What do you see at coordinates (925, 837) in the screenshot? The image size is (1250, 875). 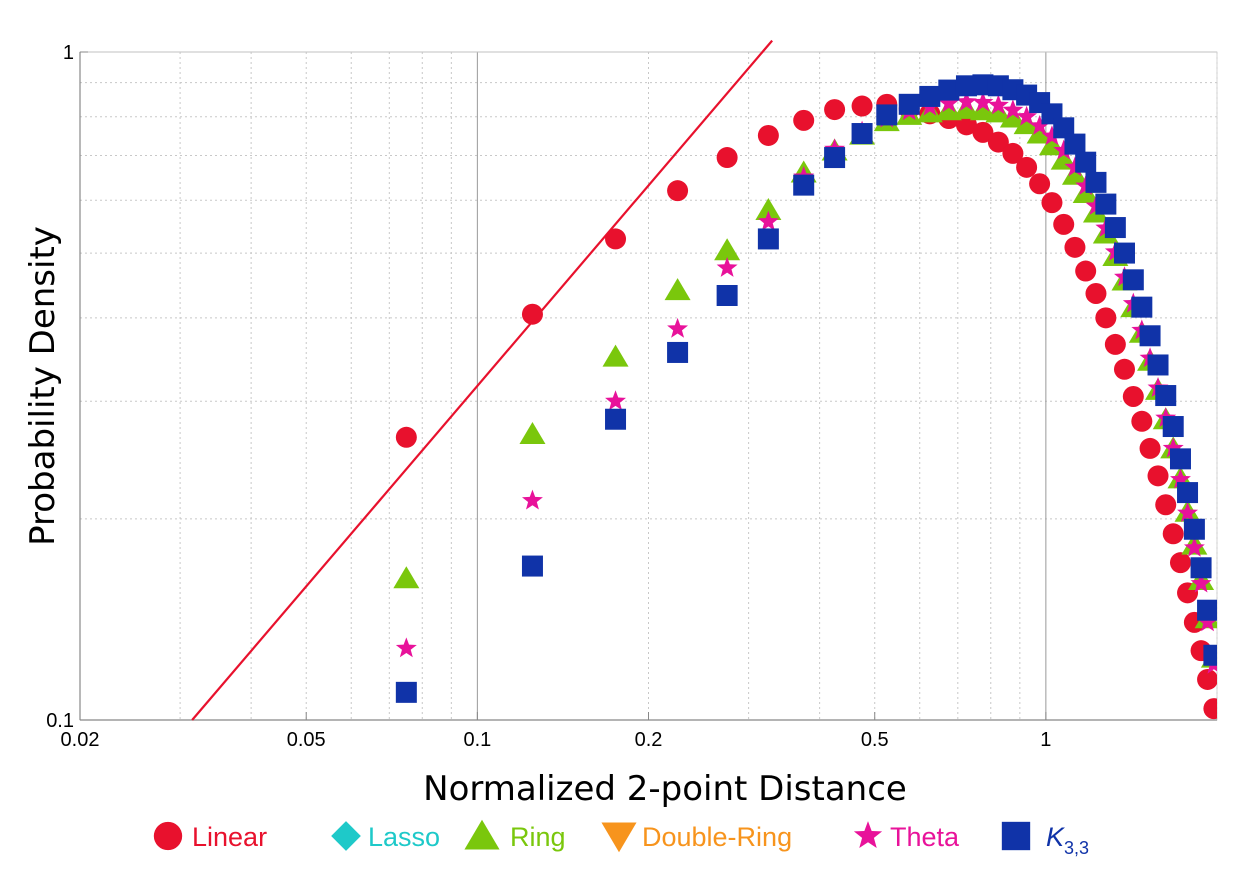 I see `legend-label-theta: Theta` at bounding box center [925, 837].